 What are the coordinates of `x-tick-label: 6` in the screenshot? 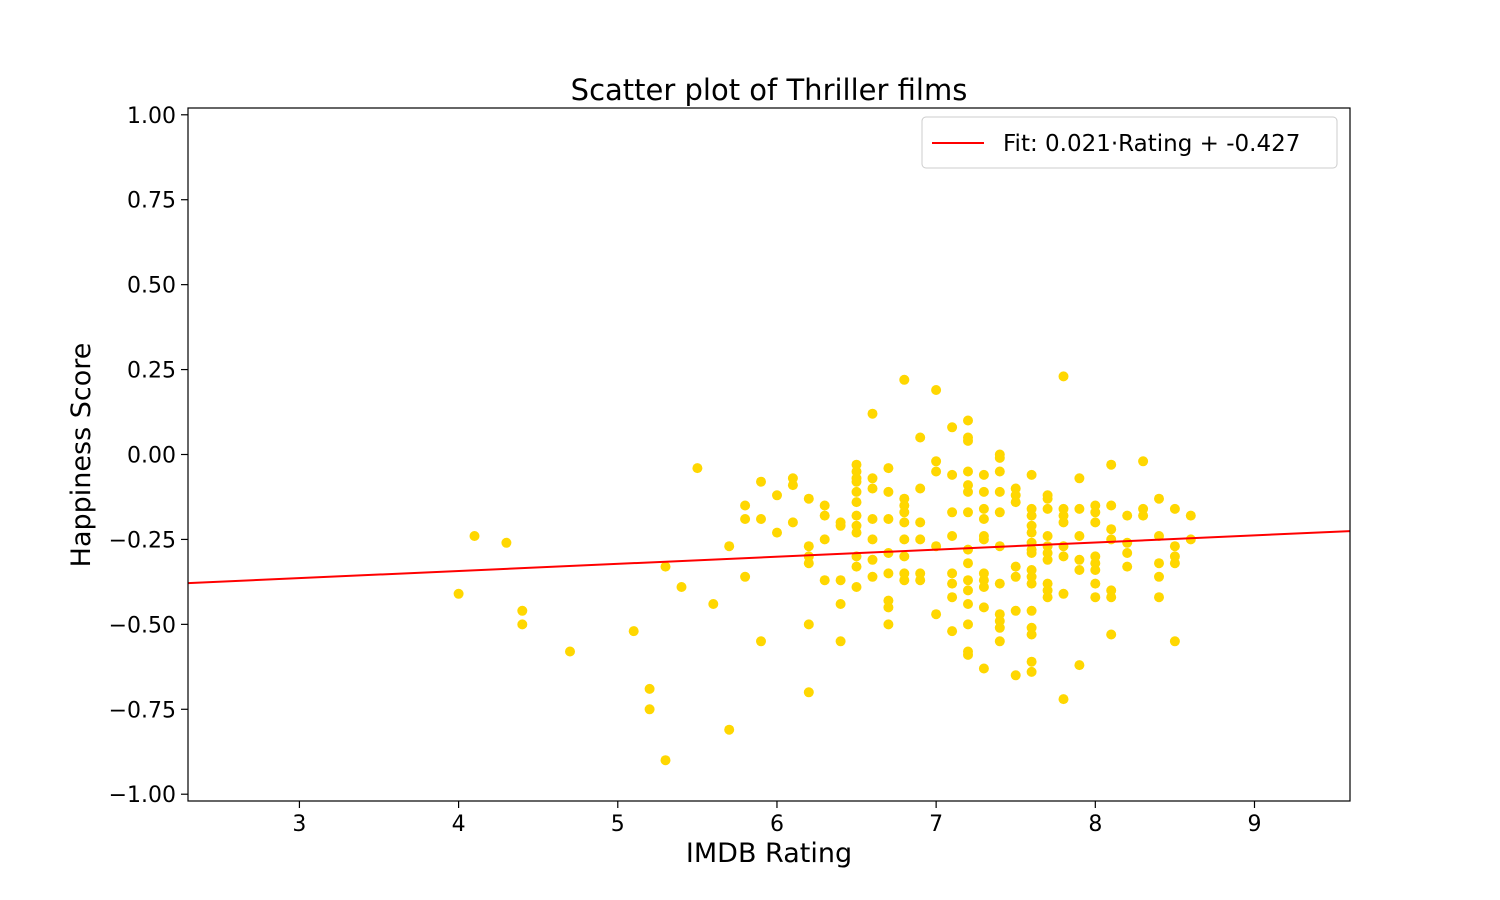 It's located at (777, 824).